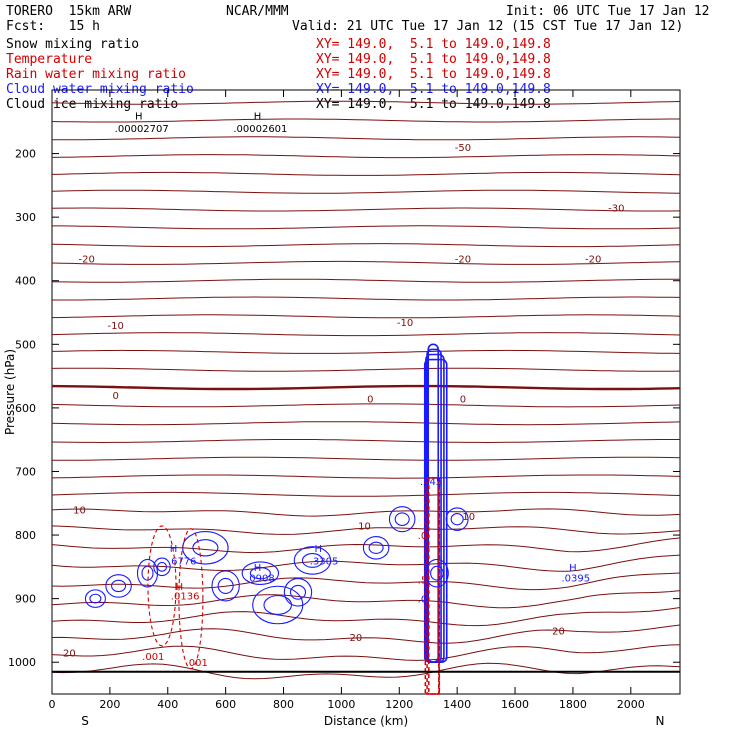 The image size is (740, 740). I want to click on extremum-label: .6776, so click(182, 561).